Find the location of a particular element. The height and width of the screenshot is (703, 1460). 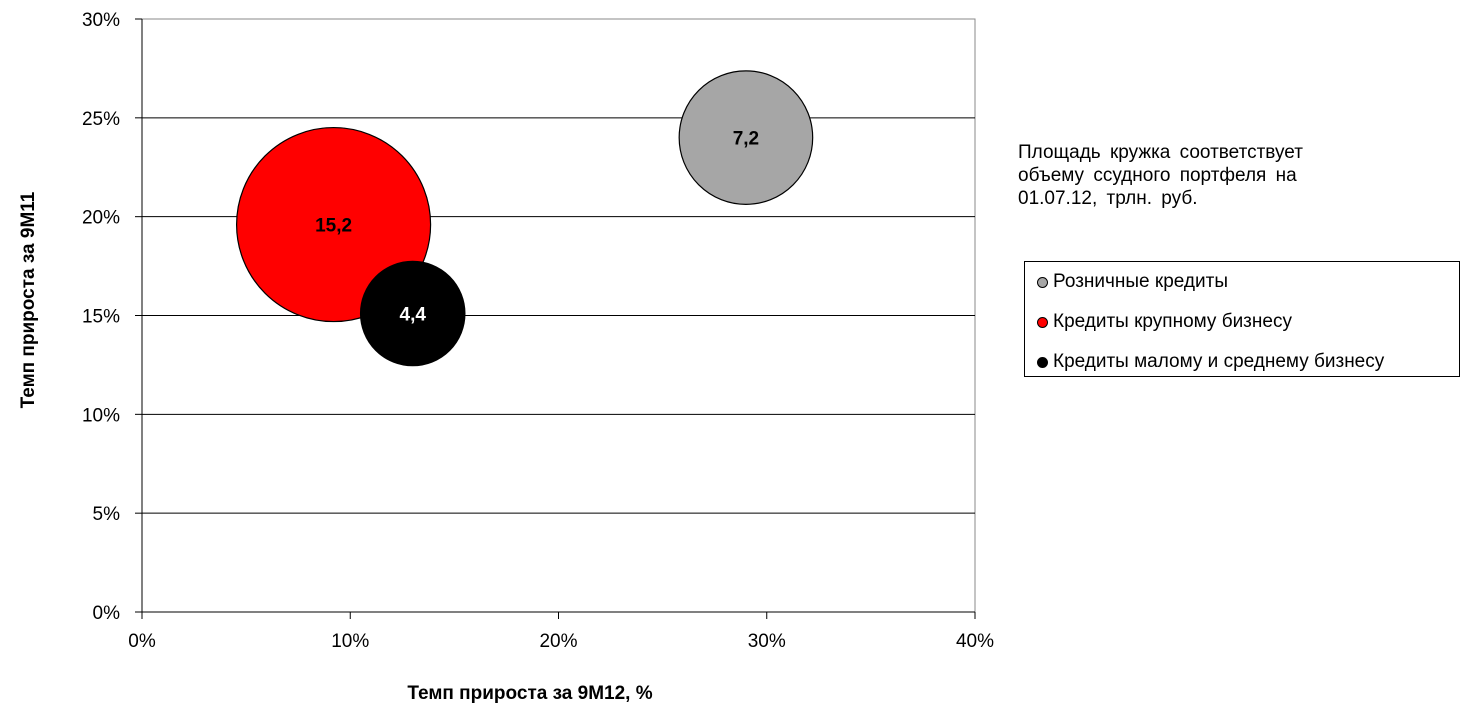

y-tick-label: 10% is located at coordinates (101, 415).